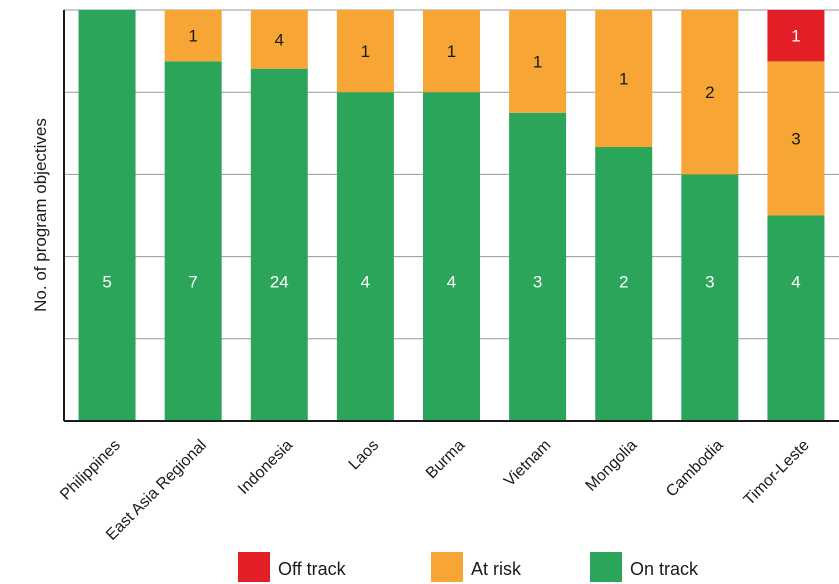 The width and height of the screenshot is (839, 584). Describe the element at coordinates (90, 470) in the screenshot. I see `x-tick-label: Philippines` at that location.